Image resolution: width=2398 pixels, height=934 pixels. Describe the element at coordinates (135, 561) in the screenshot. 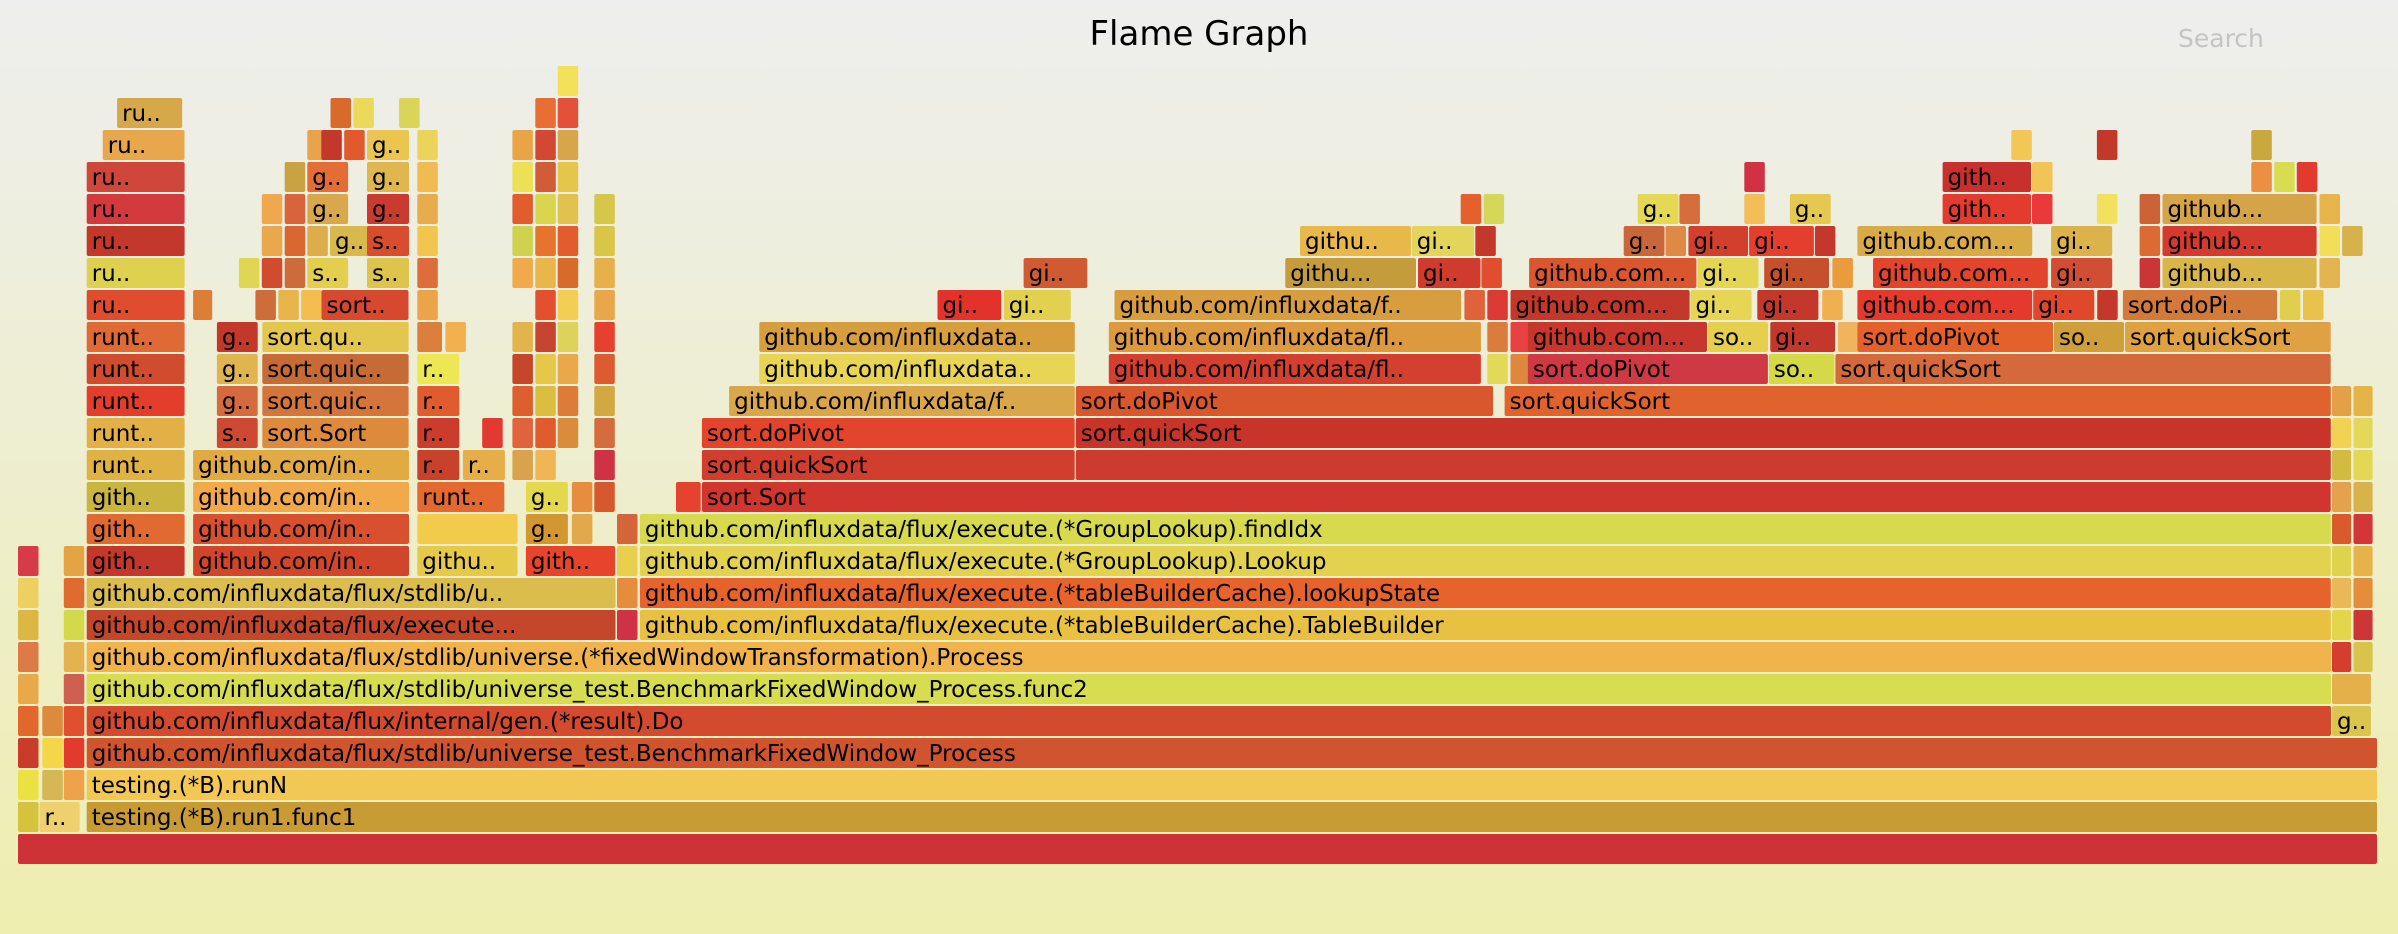

I see `flame-frame: gith..` at that location.